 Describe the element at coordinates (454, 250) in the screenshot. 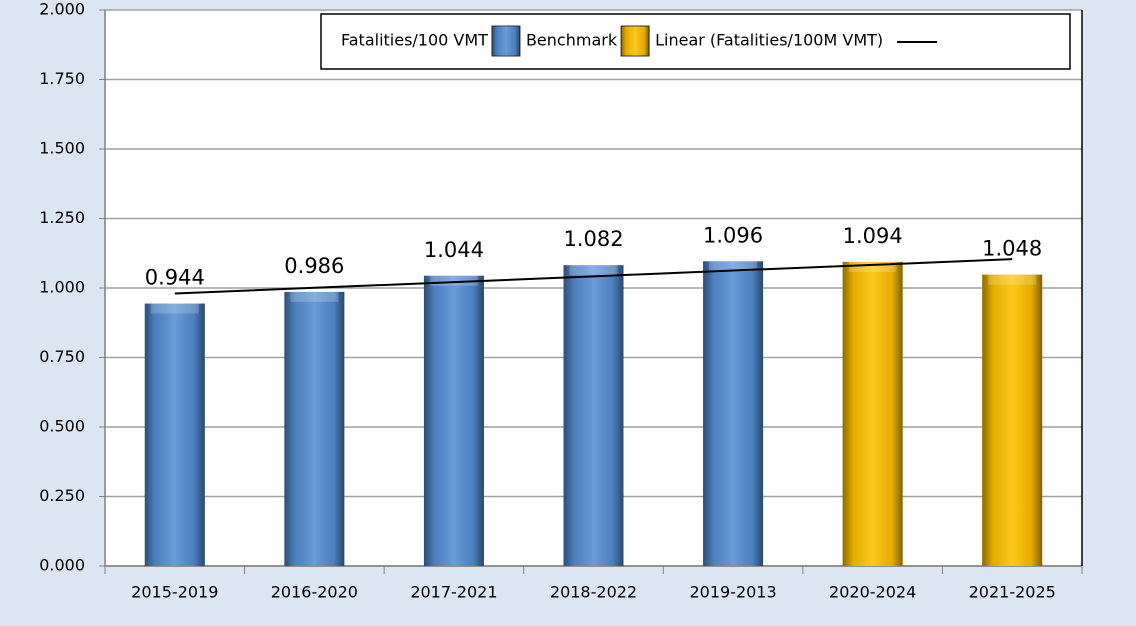

I see `data-label: 1.044` at that location.